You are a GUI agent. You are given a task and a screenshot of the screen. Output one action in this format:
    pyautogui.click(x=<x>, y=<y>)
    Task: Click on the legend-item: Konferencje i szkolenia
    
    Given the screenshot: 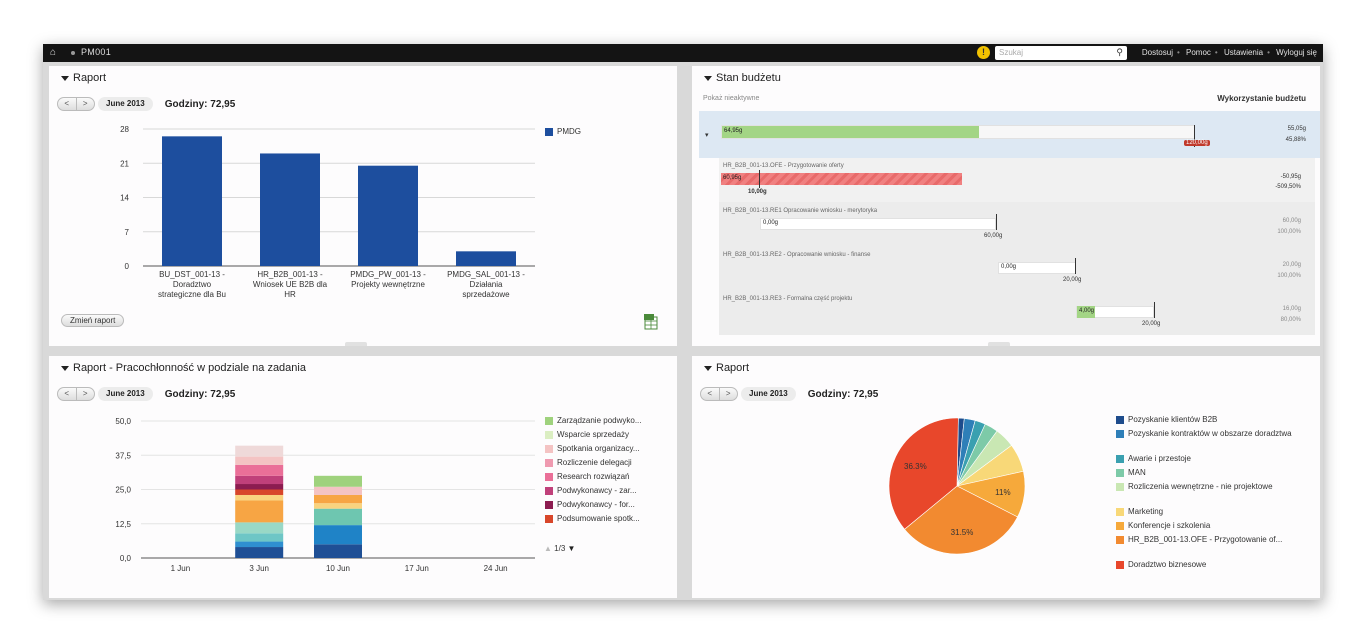 What is the action you would take?
    pyautogui.click(x=1216, y=528)
    